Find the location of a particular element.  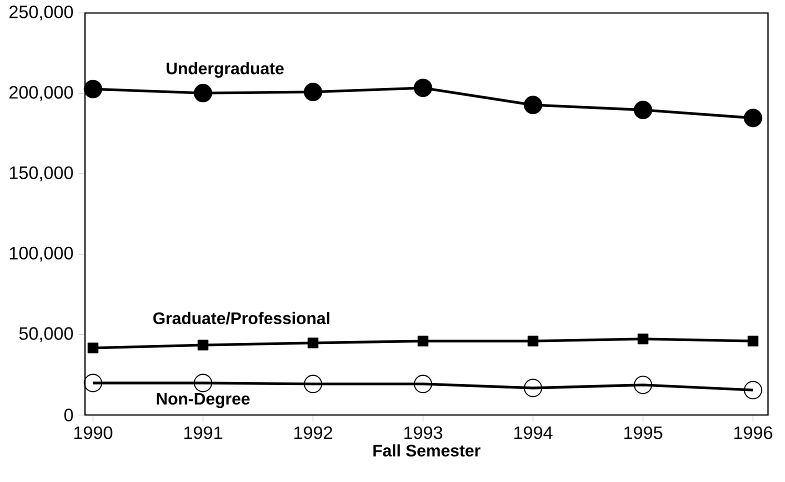

x-tick-label: 1993 is located at coordinates (423, 433).